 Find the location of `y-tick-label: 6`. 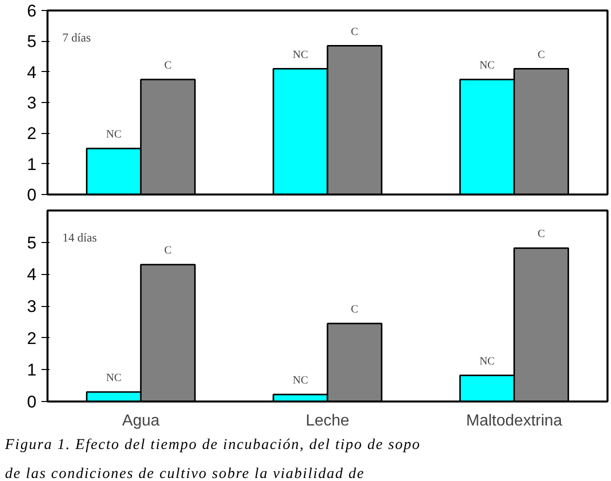

y-tick-label: 6 is located at coordinates (32, 11).